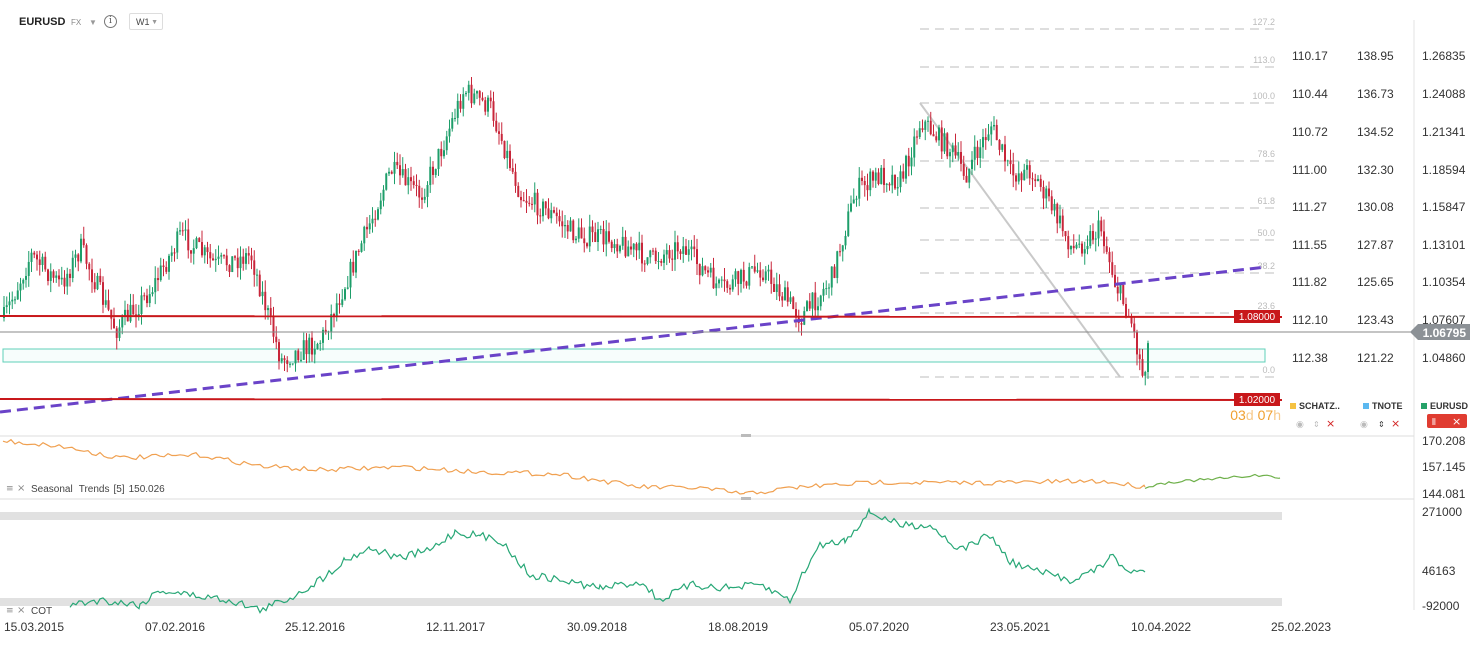 The height and width of the screenshot is (650, 1482). What do you see at coordinates (1442, 559) in the screenshot?
I see `cot-axis: 271000 46163 -92000` at bounding box center [1442, 559].